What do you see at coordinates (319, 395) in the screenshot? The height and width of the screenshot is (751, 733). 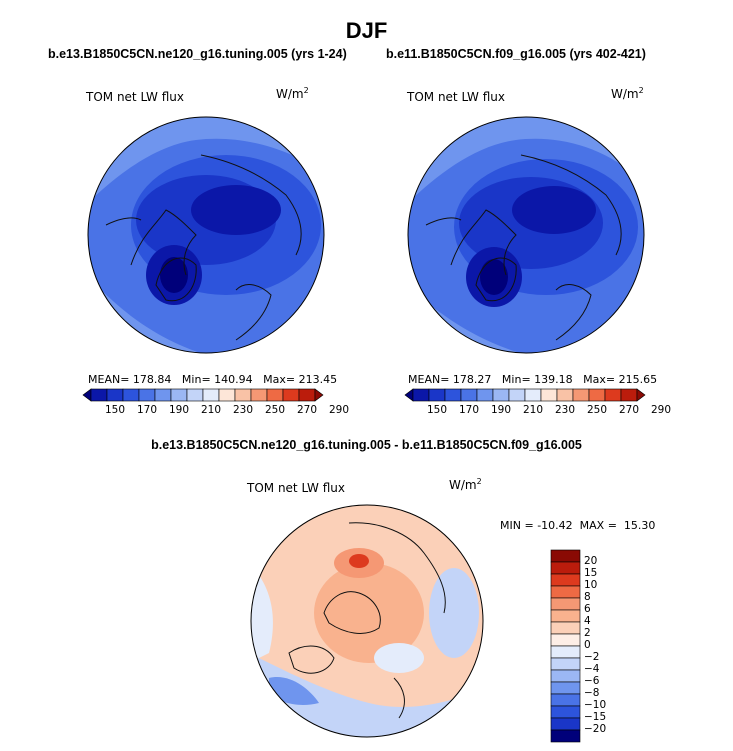 I see `panel1-colorbar-cap-high` at bounding box center [319, 395].